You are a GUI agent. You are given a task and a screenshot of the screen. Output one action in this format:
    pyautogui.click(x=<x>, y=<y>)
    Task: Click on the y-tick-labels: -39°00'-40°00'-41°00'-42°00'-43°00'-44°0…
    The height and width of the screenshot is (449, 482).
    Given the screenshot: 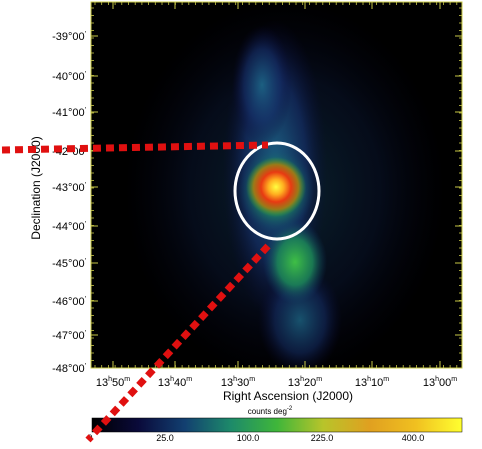 What is the action you would take?
    pyautogui.click(x=69, y=203)
    